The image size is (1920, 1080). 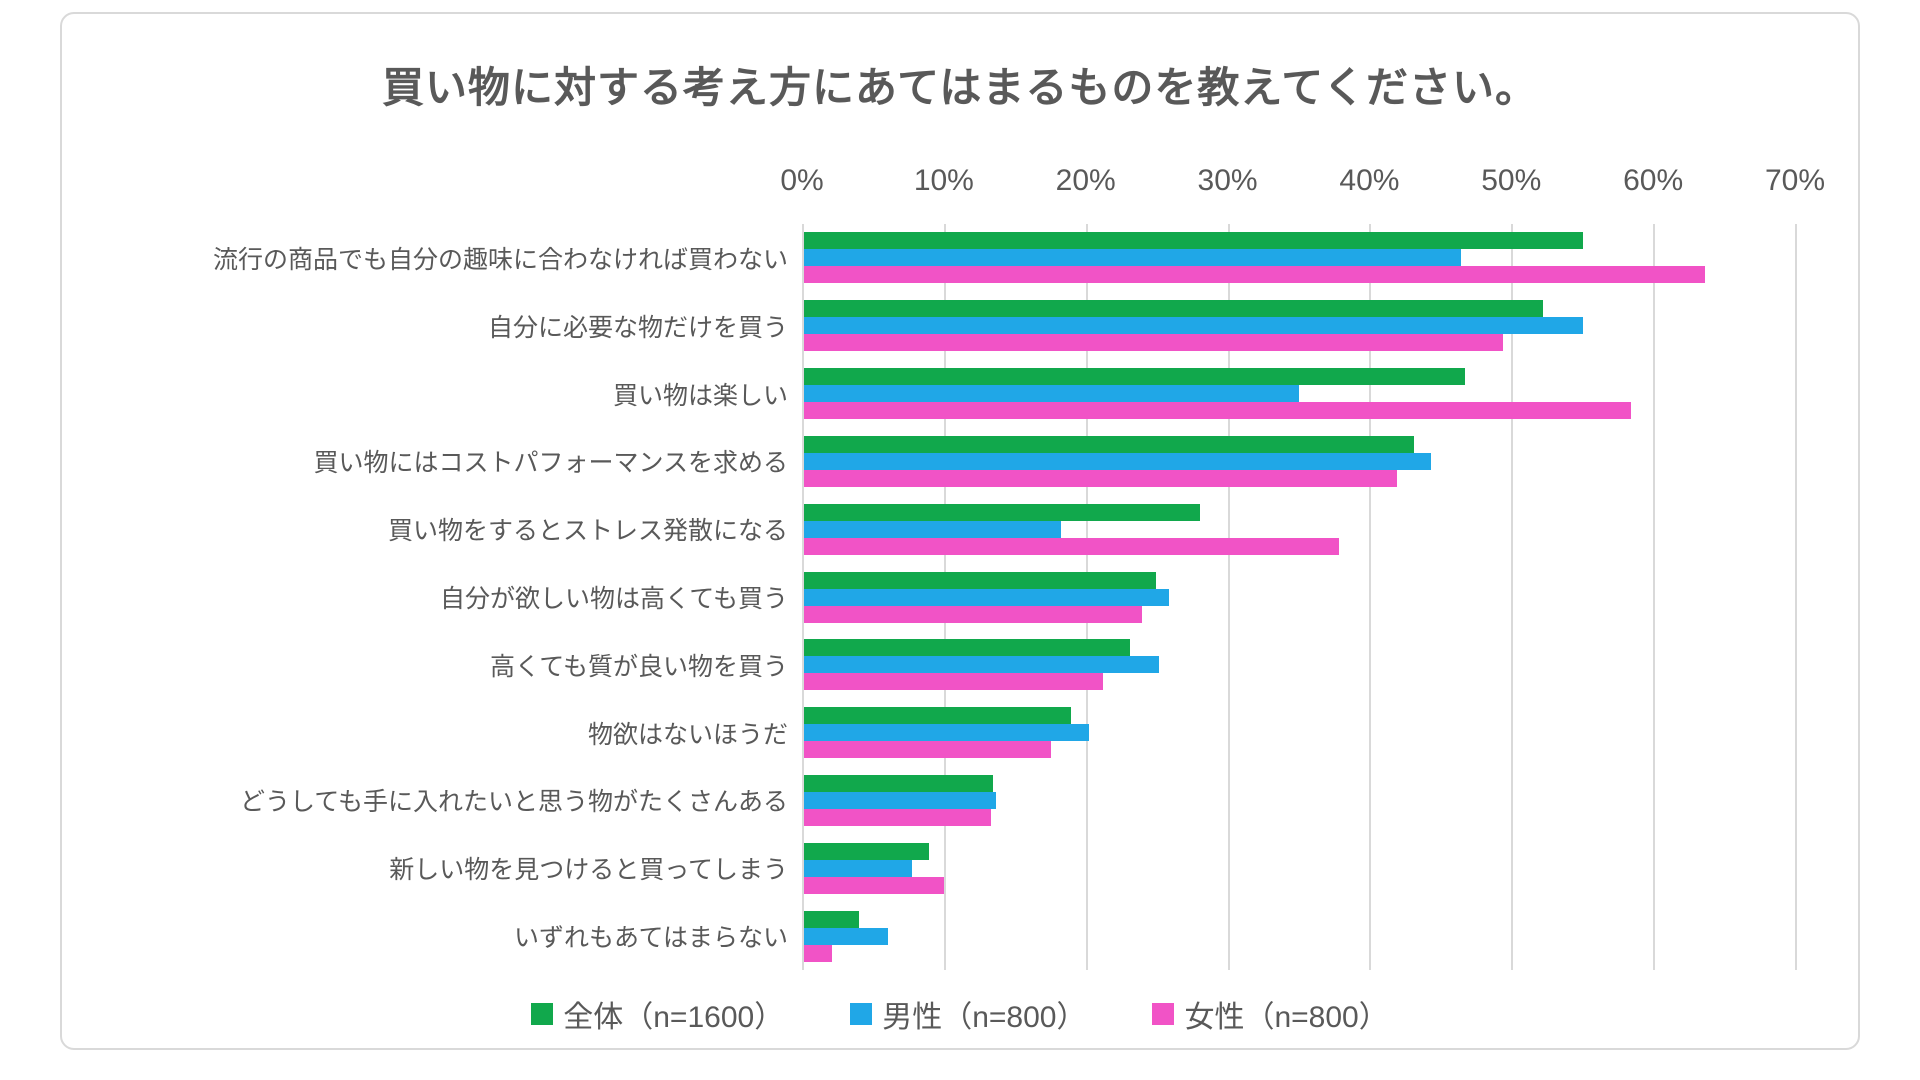 I want to click on x-tick-label: 40%, so click(x=1369, y=180).